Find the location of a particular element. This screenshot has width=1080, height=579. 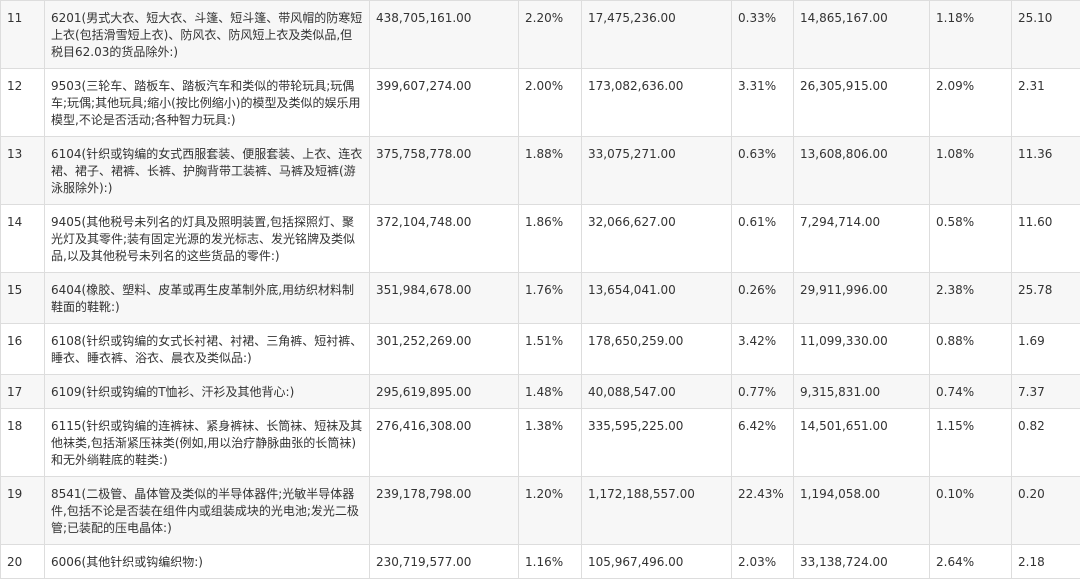

rank-cell: 17 is located at coordinates (23, 392).